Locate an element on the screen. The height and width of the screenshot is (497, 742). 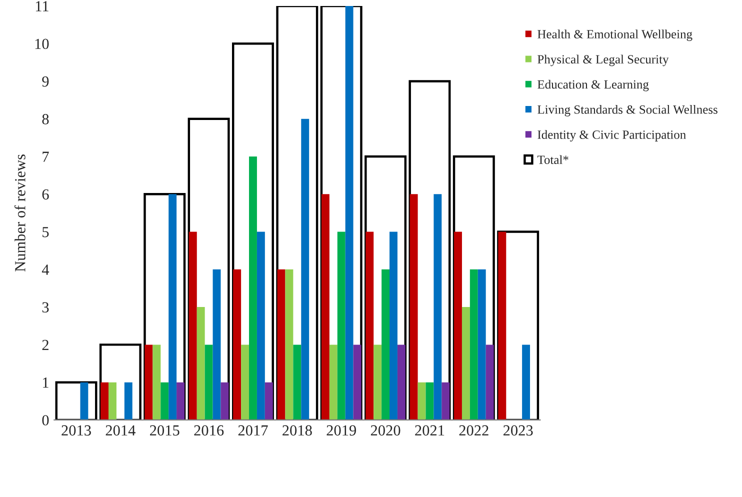
y-tick-label: 10 is located at coordinates (42, 44).